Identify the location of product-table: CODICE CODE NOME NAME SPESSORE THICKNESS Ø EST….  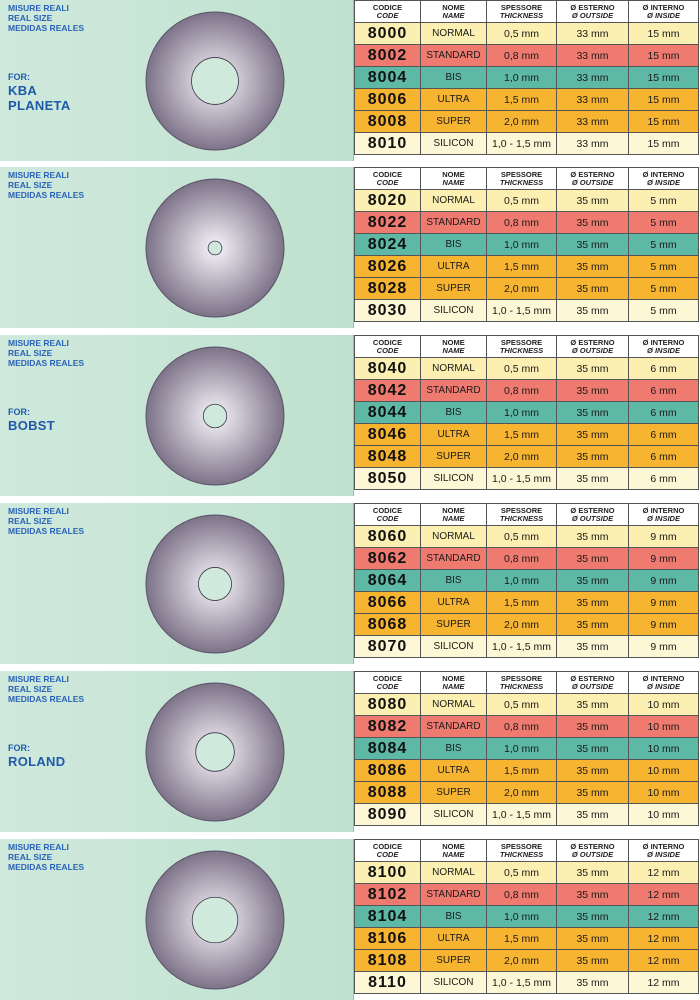
(526, 580).